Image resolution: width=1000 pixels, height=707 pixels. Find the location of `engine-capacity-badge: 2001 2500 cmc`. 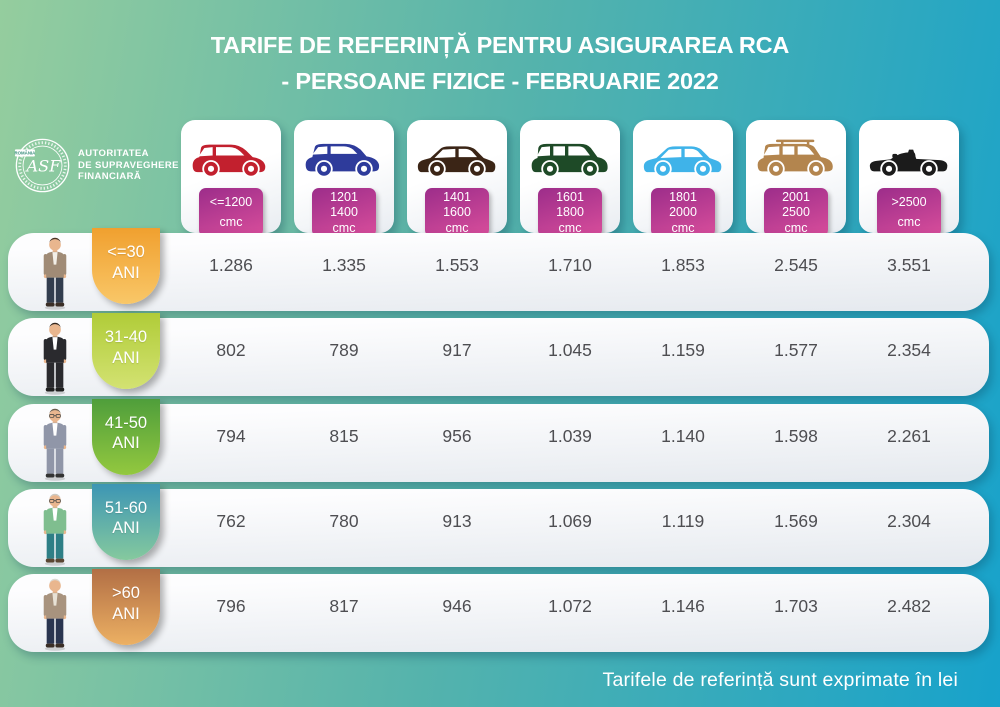

engine-capacity-badge: 2001 2500 cmc is located at coordinates (796, 212).